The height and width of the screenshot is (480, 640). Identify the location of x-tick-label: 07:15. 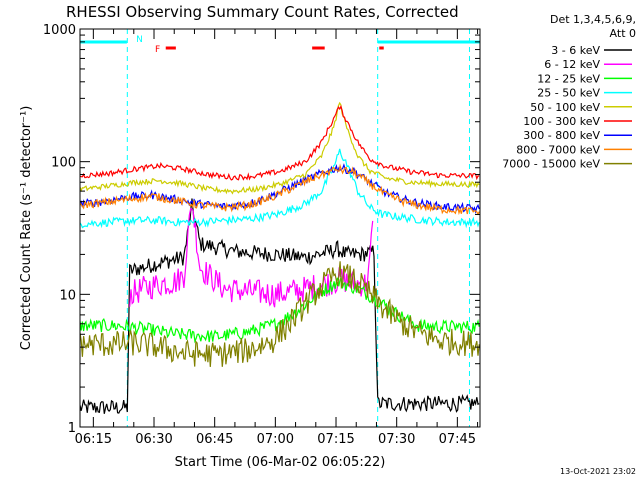
(335, 439).